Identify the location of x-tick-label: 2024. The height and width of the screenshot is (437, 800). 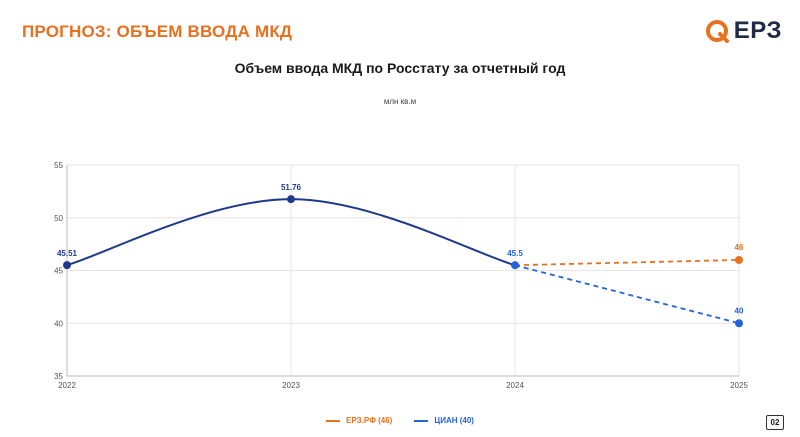
(515, 385).